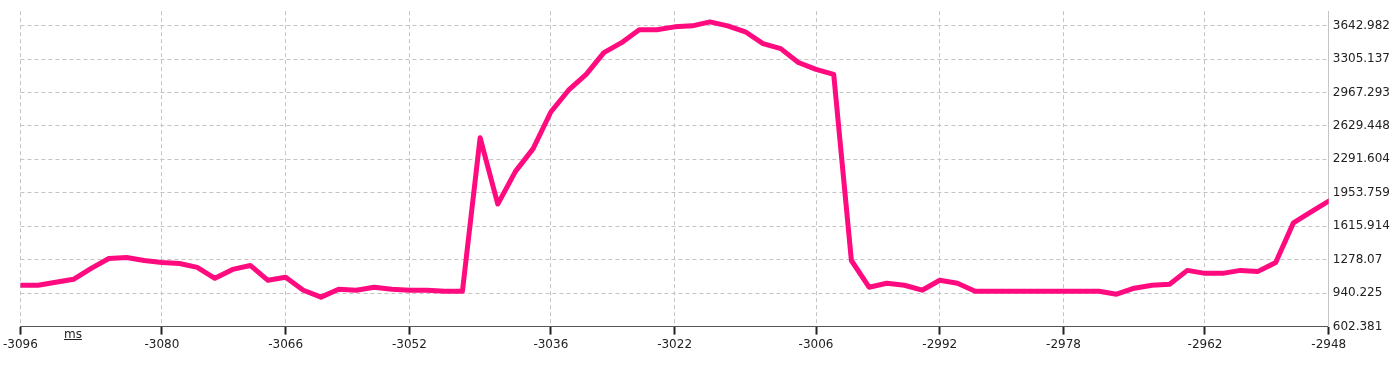 The image size is (1396, 367). Describe the element at coordinates (940, 343) in the screenshot. I see `x-tick-label: -2992` at that location.